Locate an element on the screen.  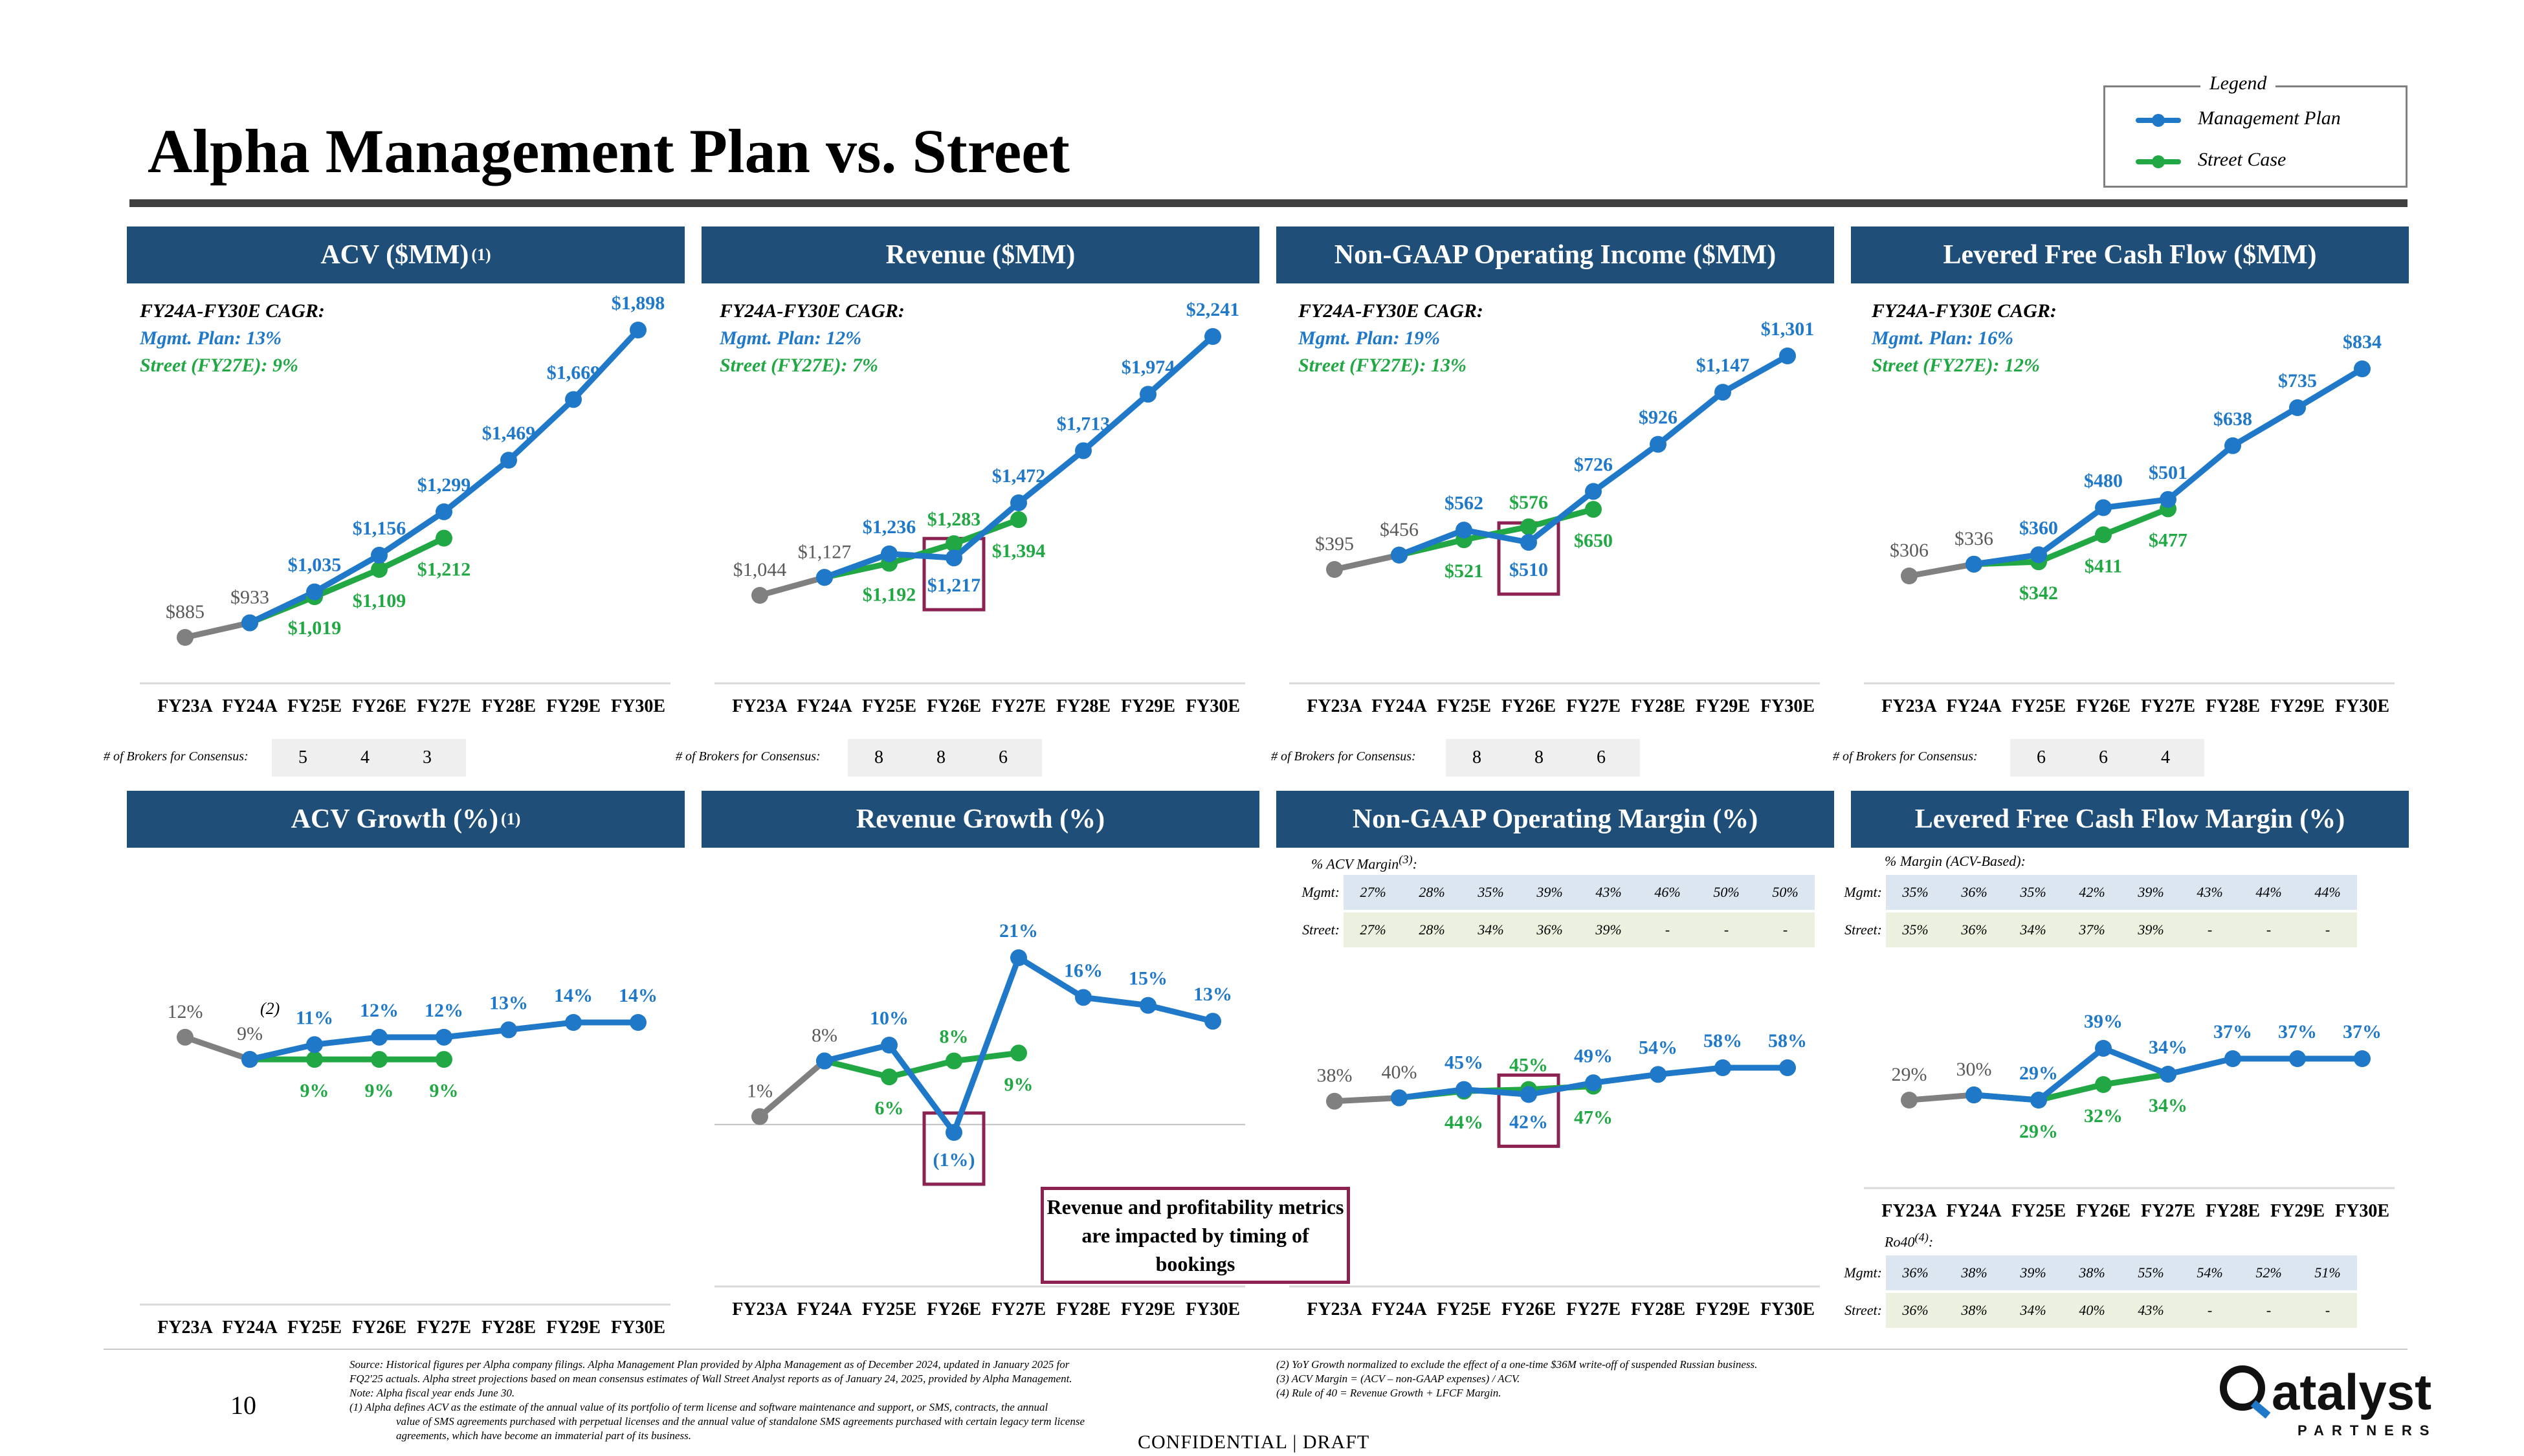
data-label-mgmt: $480 is located at coordinates (2103, 481).